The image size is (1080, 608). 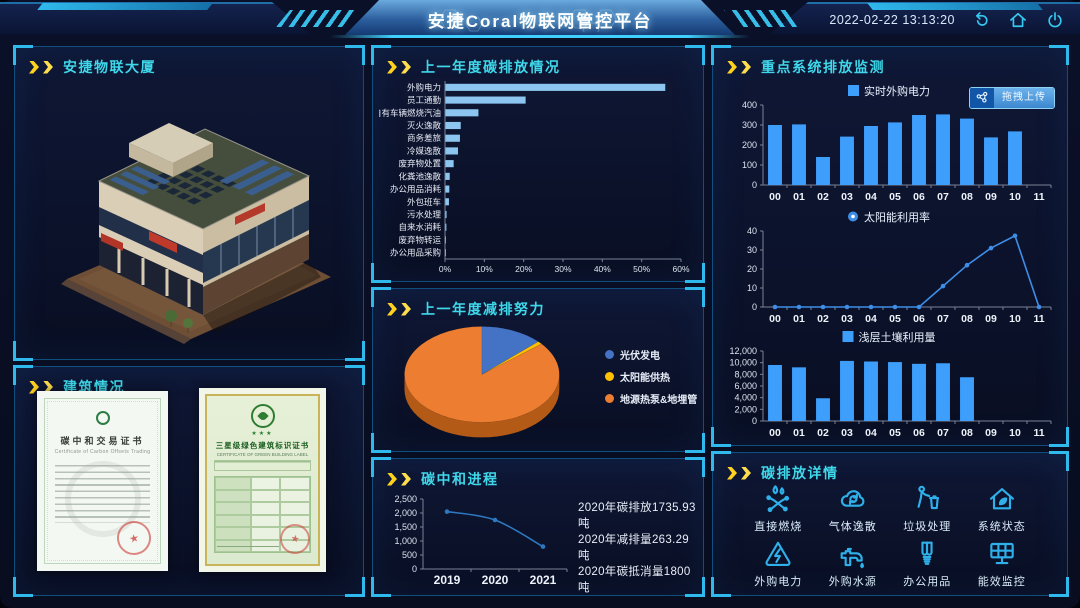 I want to click on legend-label: 地源热泵&地埋管, so click(x=659, y=400).